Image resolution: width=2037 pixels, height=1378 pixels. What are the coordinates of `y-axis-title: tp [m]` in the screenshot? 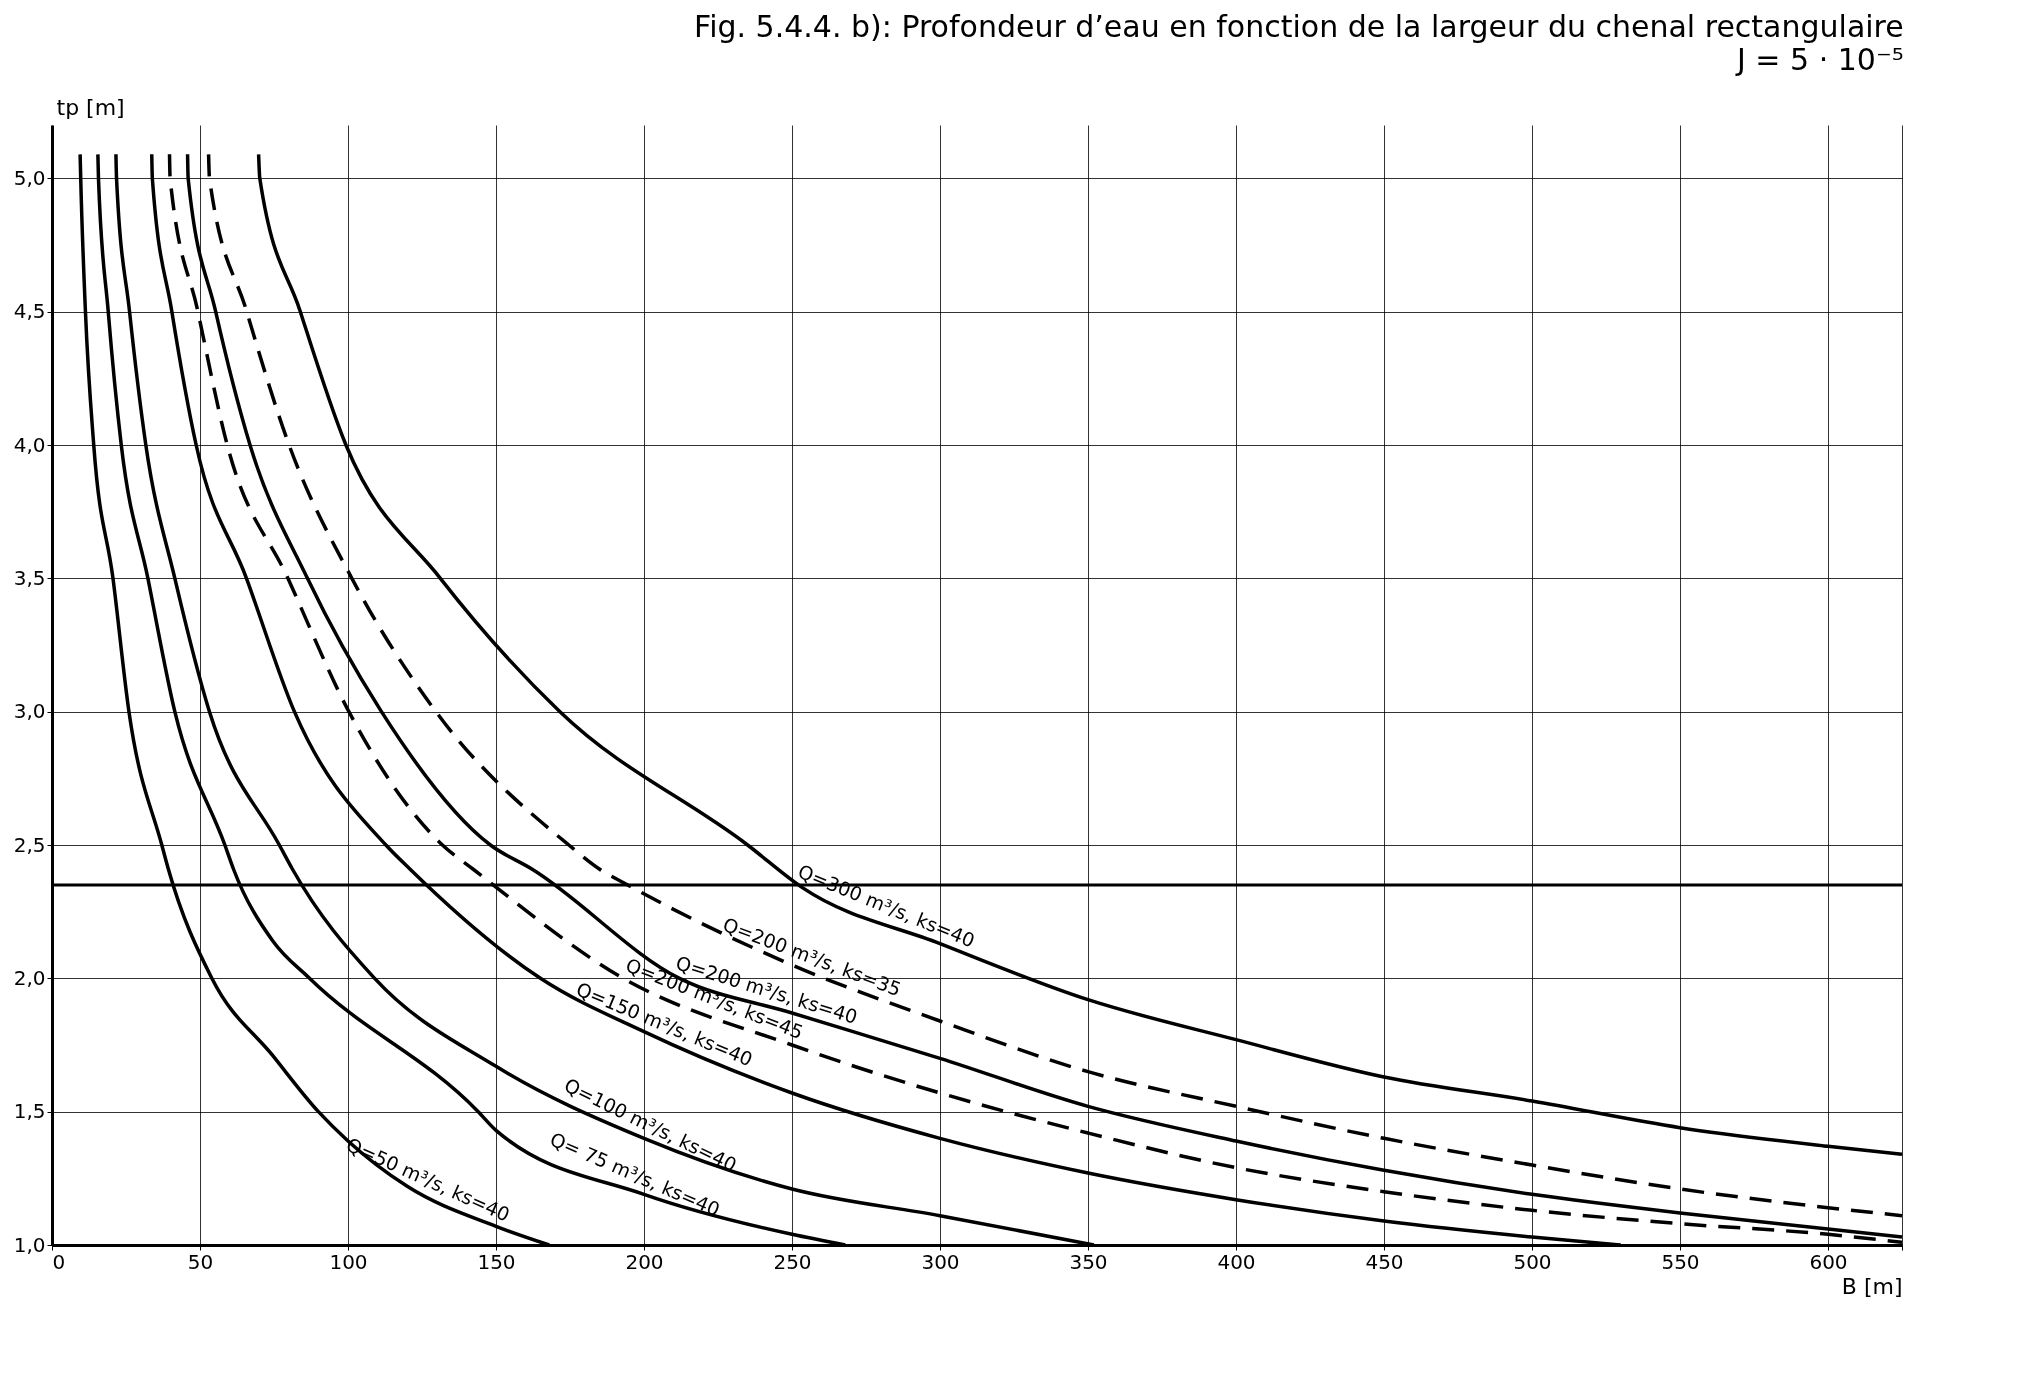 It's located at (90, 107).